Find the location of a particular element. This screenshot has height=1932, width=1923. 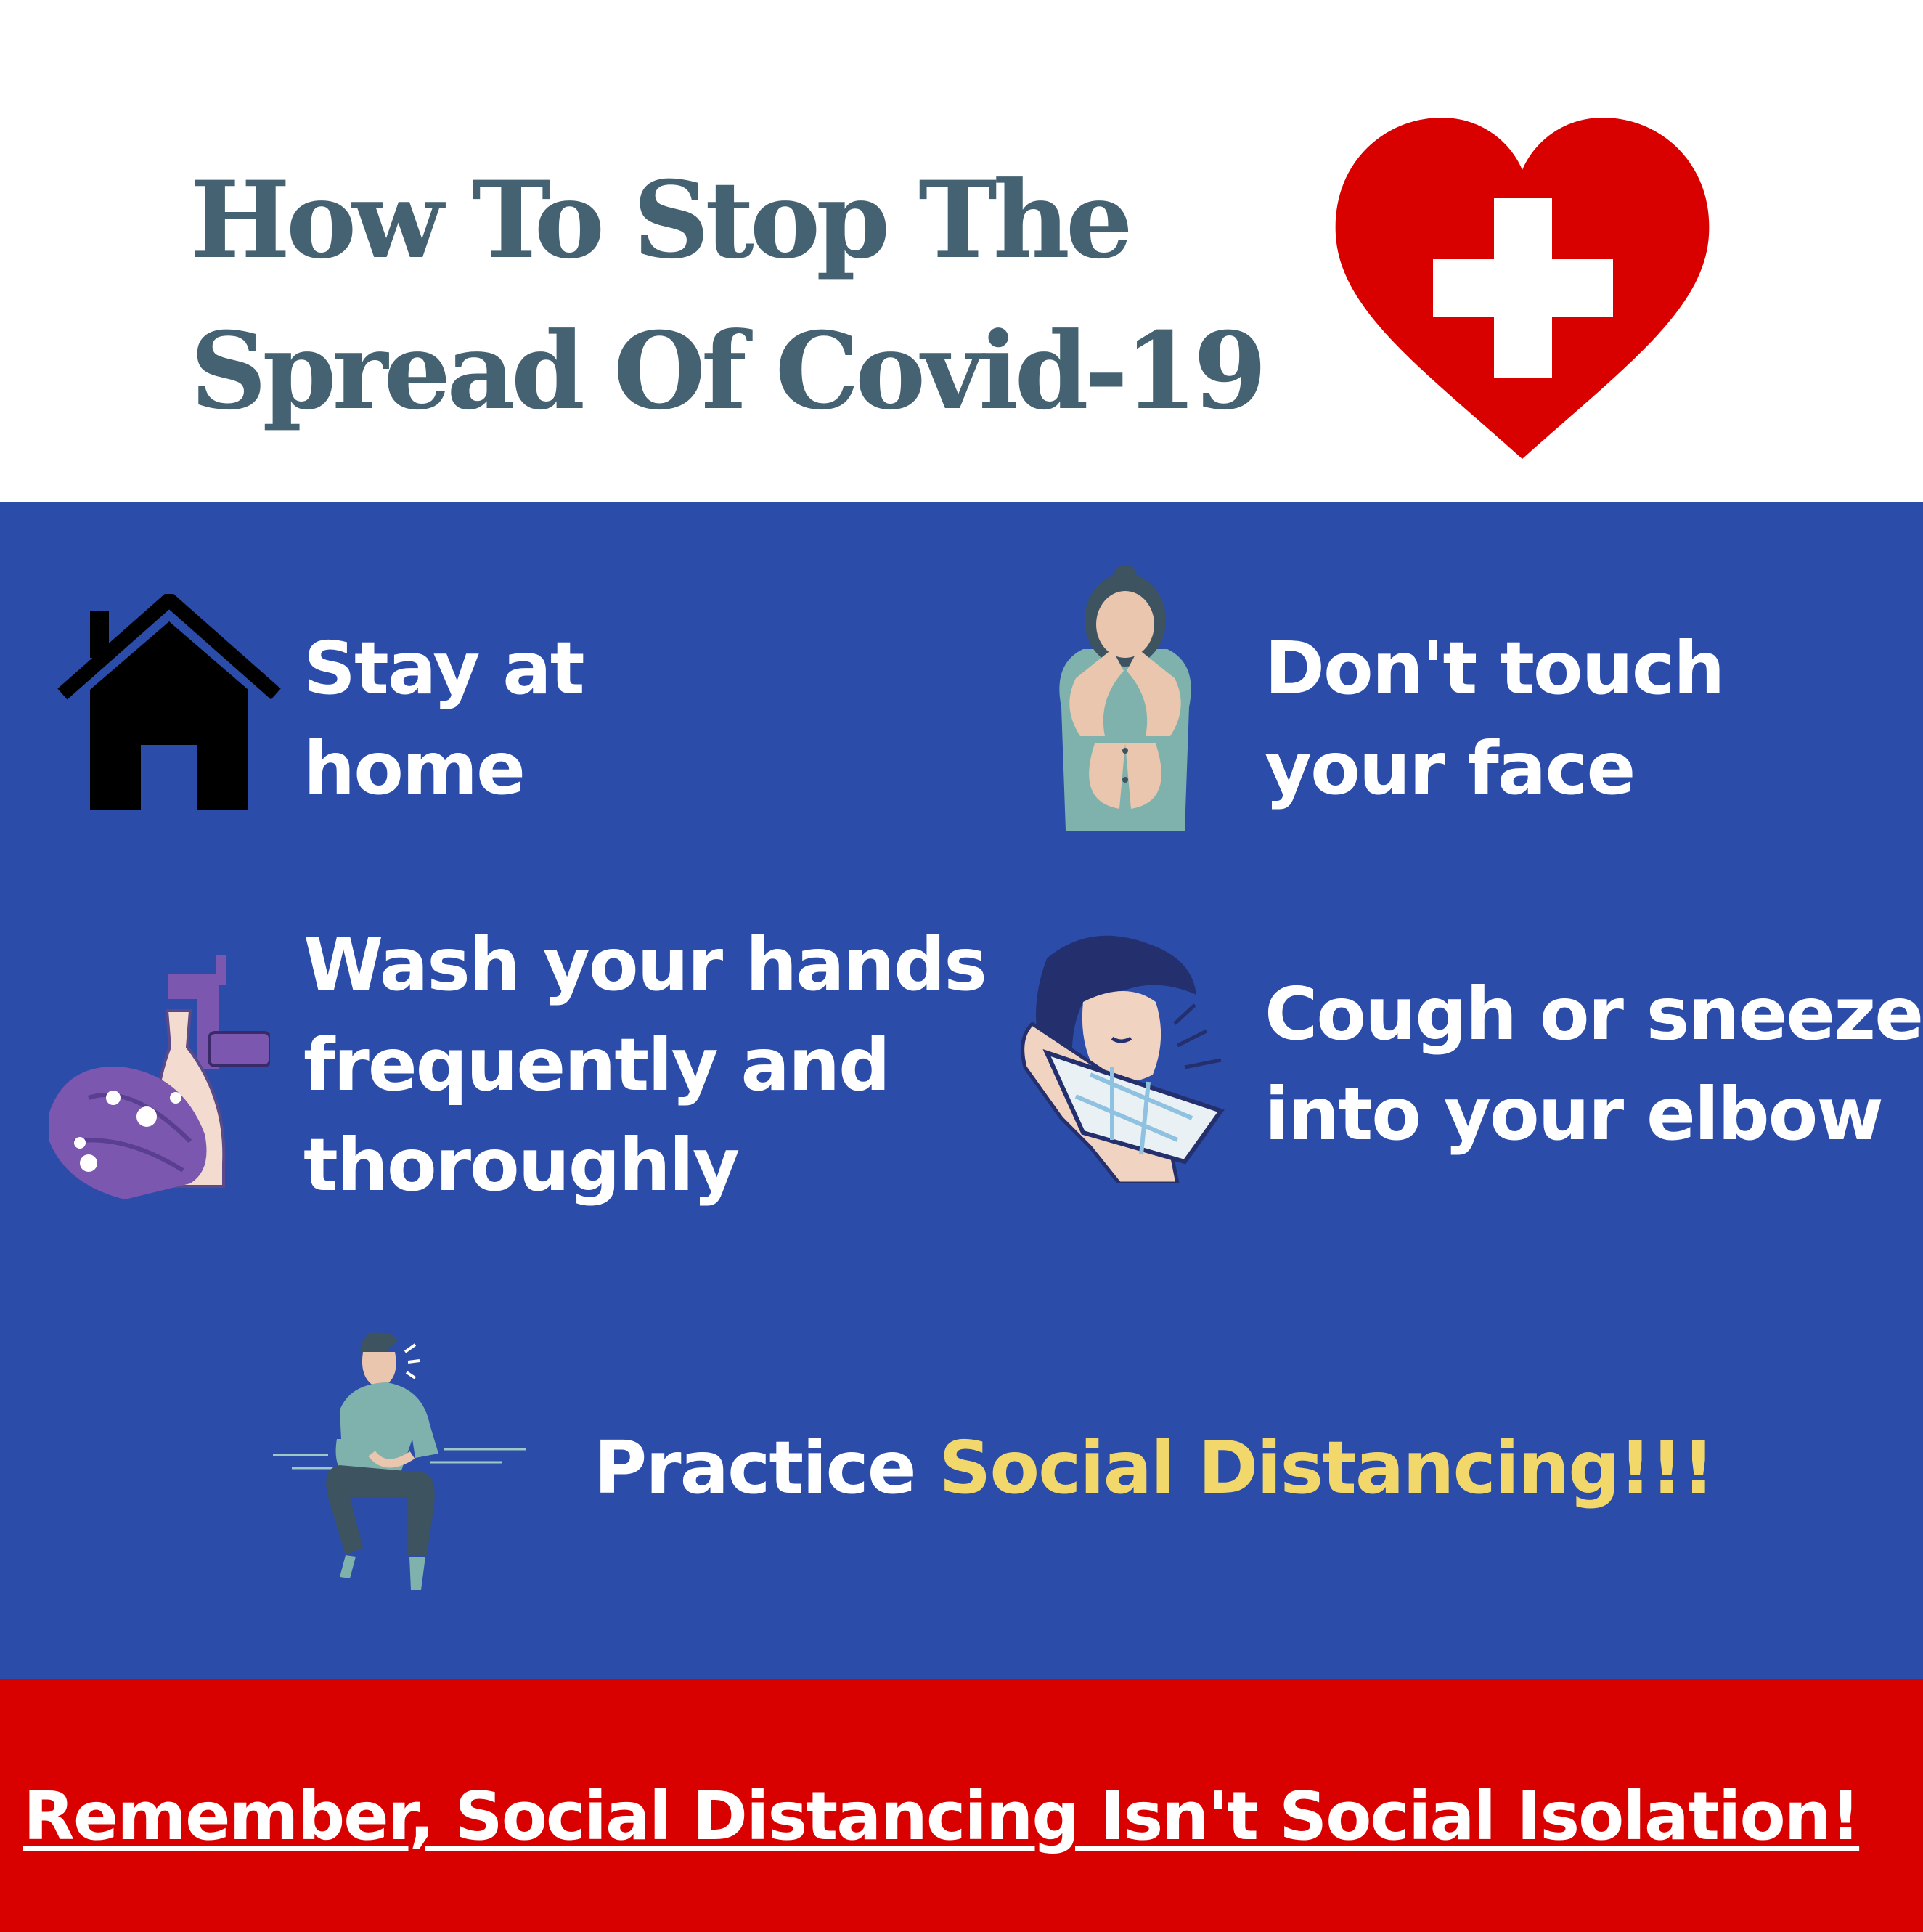

tip-stay-home: Stay at home is located at coordinates (444, 719).